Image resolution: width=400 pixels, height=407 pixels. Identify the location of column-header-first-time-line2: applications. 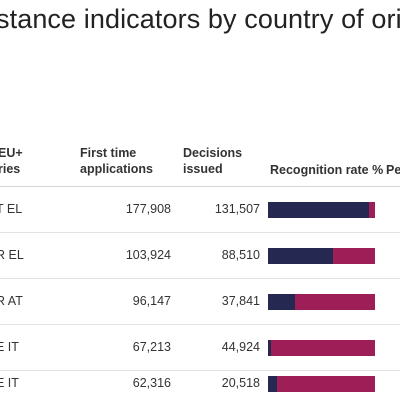
(116, 169).